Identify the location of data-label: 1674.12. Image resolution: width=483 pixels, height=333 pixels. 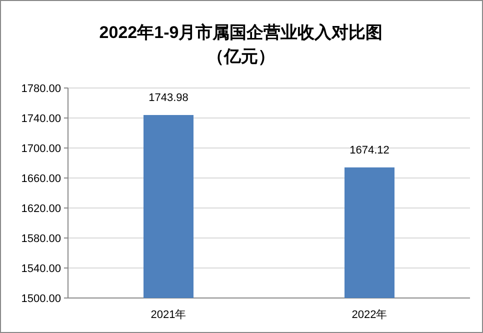
(370, 150).